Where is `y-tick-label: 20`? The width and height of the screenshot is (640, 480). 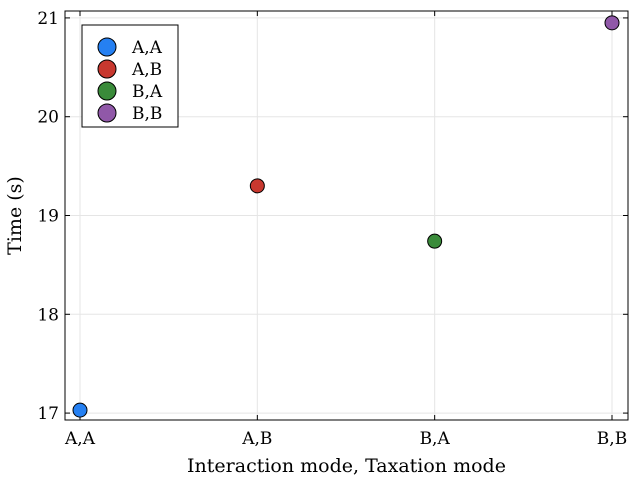
y-tick-label: 20 is located at coordinates (48, 118).